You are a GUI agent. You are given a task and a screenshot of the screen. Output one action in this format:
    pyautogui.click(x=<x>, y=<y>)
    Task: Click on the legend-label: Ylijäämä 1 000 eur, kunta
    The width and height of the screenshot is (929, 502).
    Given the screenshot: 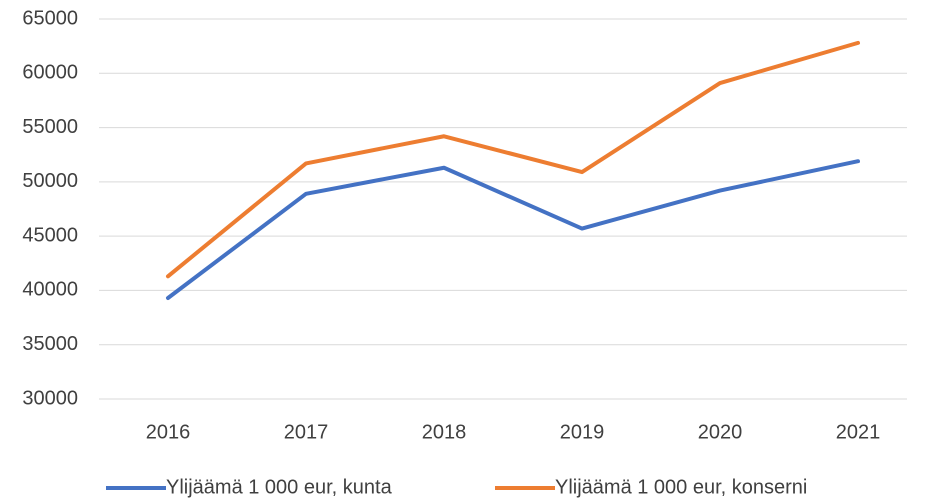 What is the action you would take?
    pyautogui.click(x=279, y=487)
    